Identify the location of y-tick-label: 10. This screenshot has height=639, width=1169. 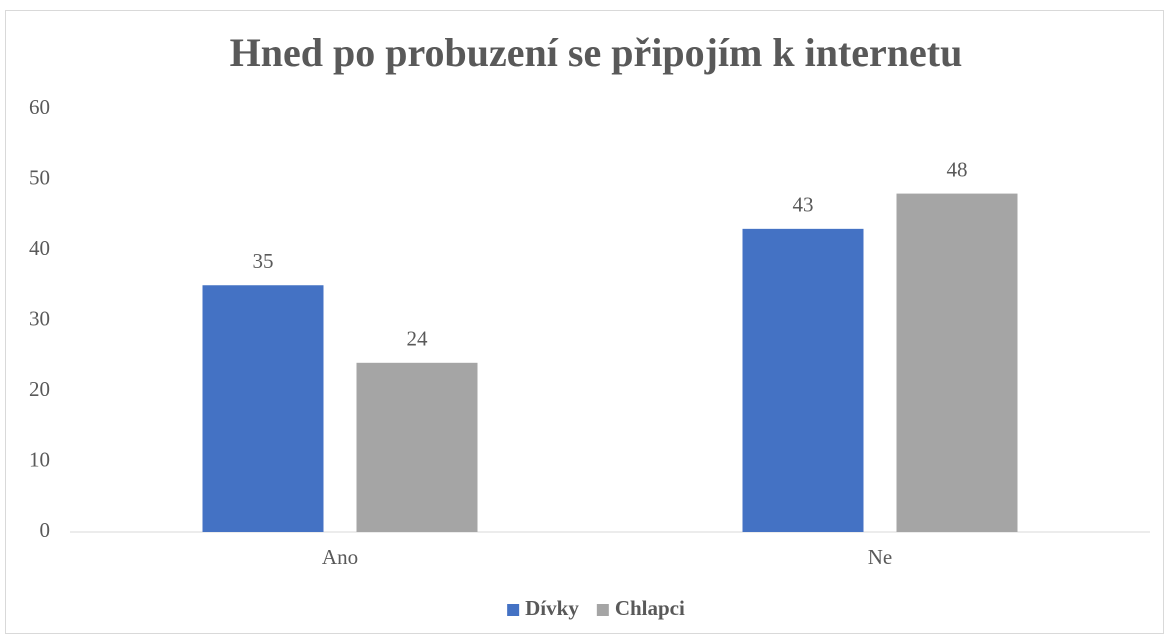
(39, 459).